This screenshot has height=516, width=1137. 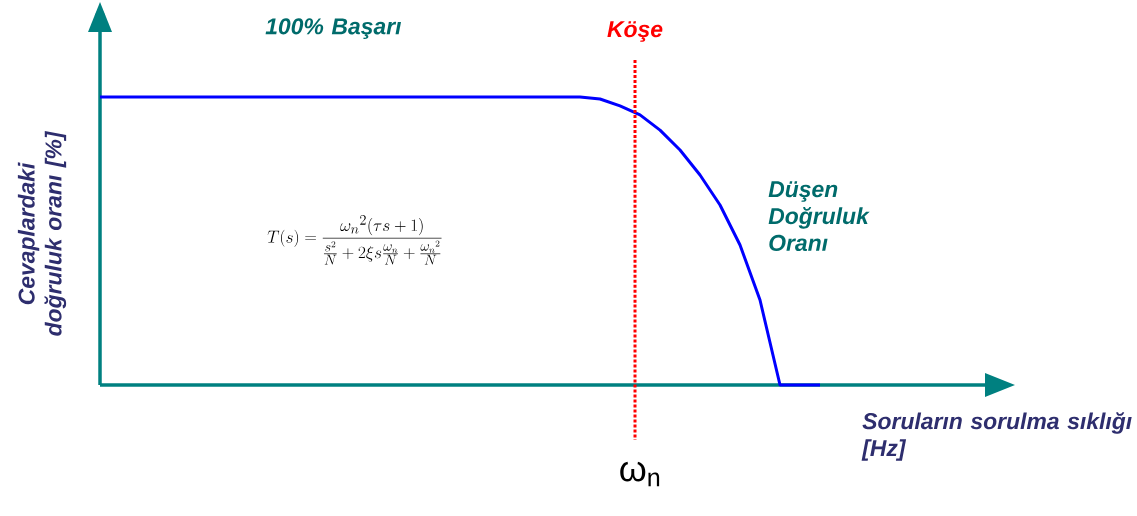 What do you see at coordinates (996, 436) in the screenshot?
I see `x-axis-title: Soruların sorulma sıklığı [Hz]` at bounding box center [996, 436].